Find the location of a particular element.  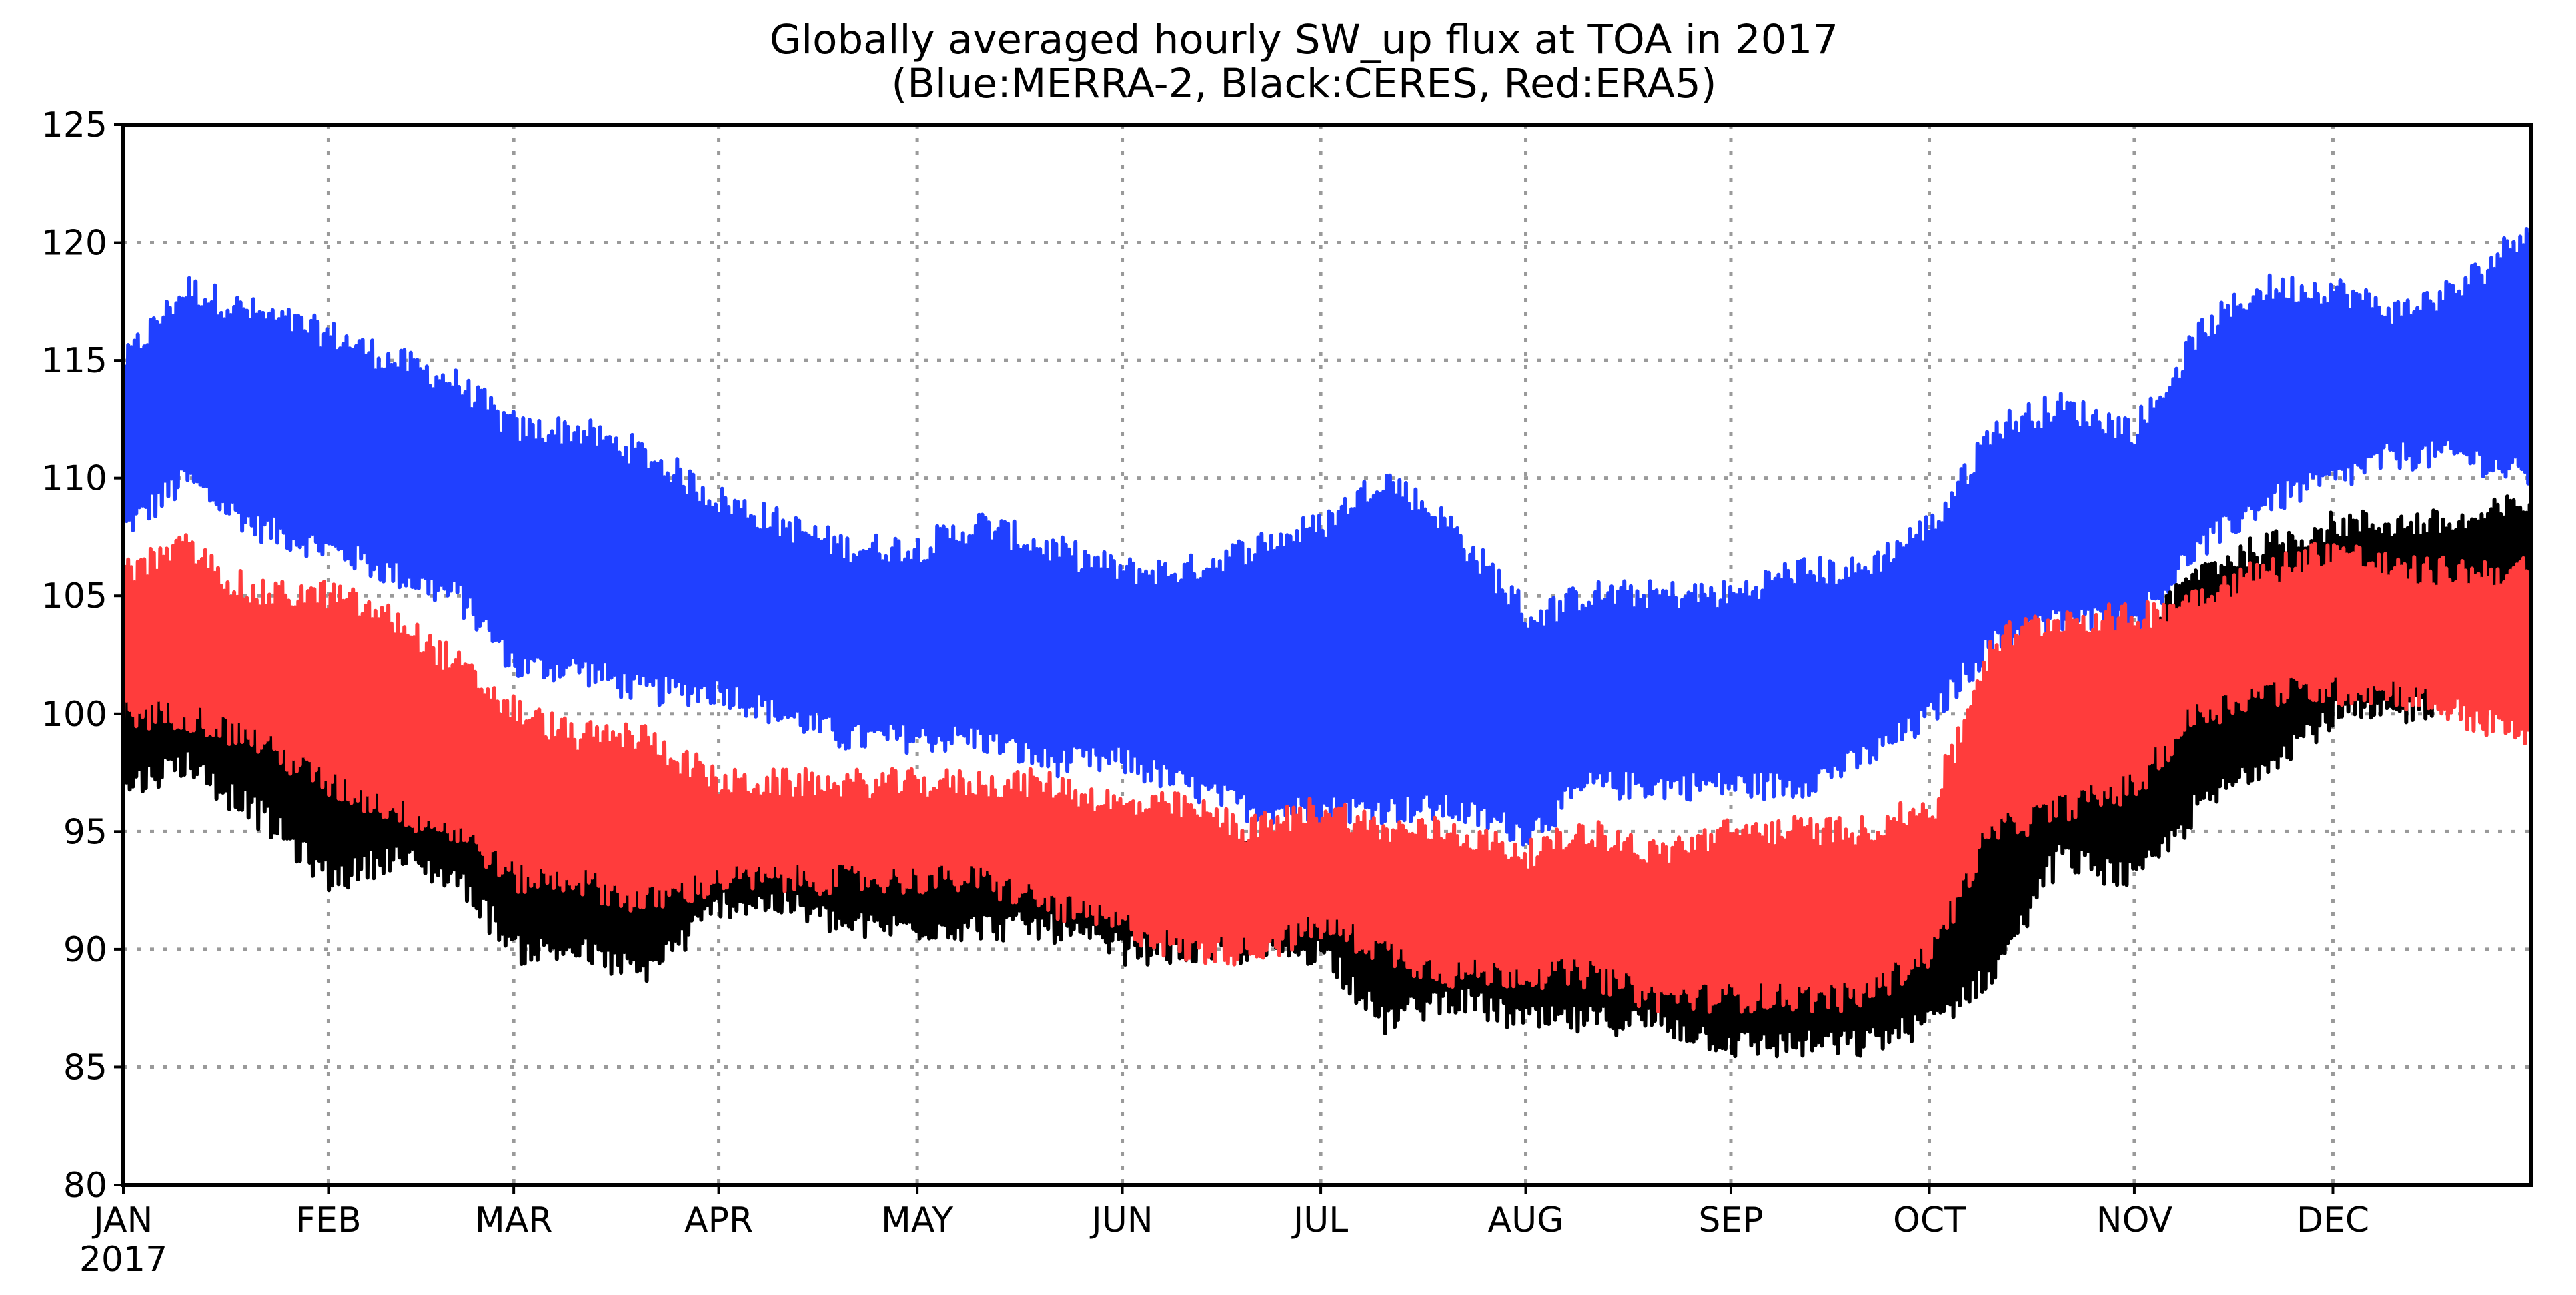

y-tick-label: 115 is located at coordinates (74, 361).